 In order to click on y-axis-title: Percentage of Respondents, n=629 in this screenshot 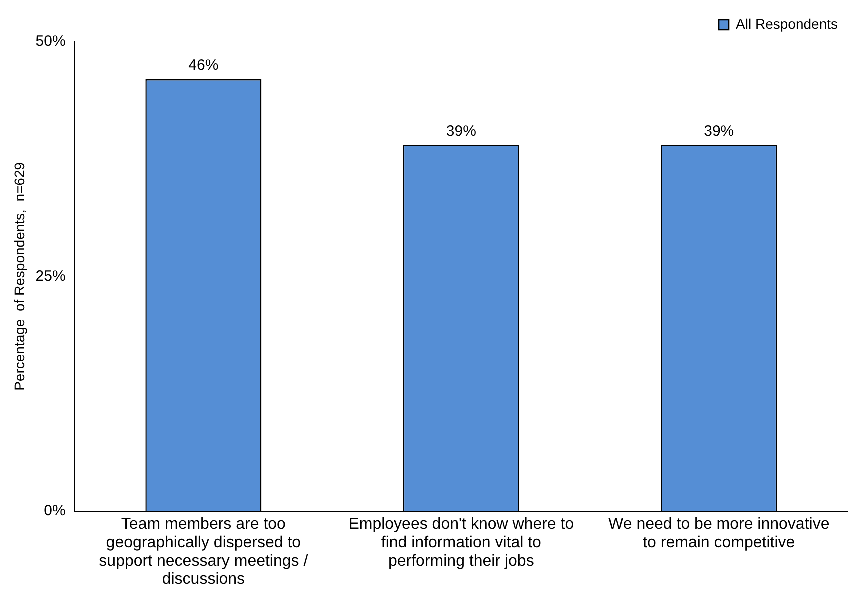, I will do `click(19, 276)`.